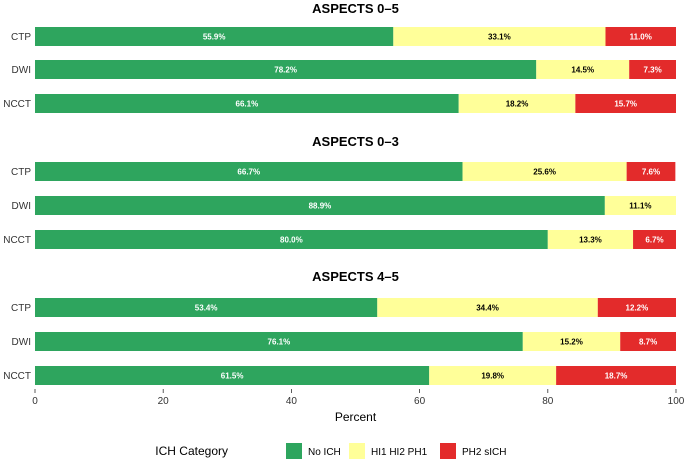 The height and width of the screenshot is (463, 685). I want to click on bar-data-label: 14.5%, so click(582, 70).